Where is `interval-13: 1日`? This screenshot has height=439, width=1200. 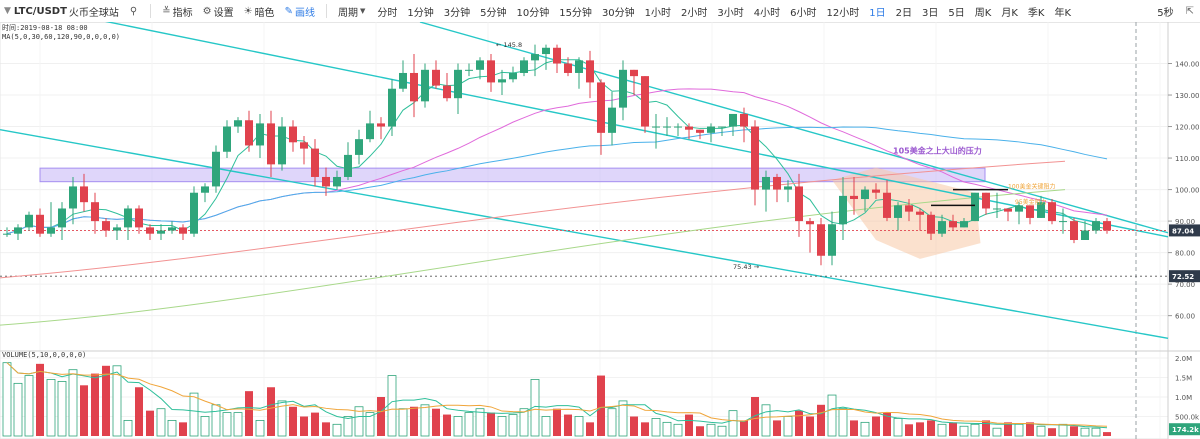 interval-13: 1日 is located at coordinates (877, 13).